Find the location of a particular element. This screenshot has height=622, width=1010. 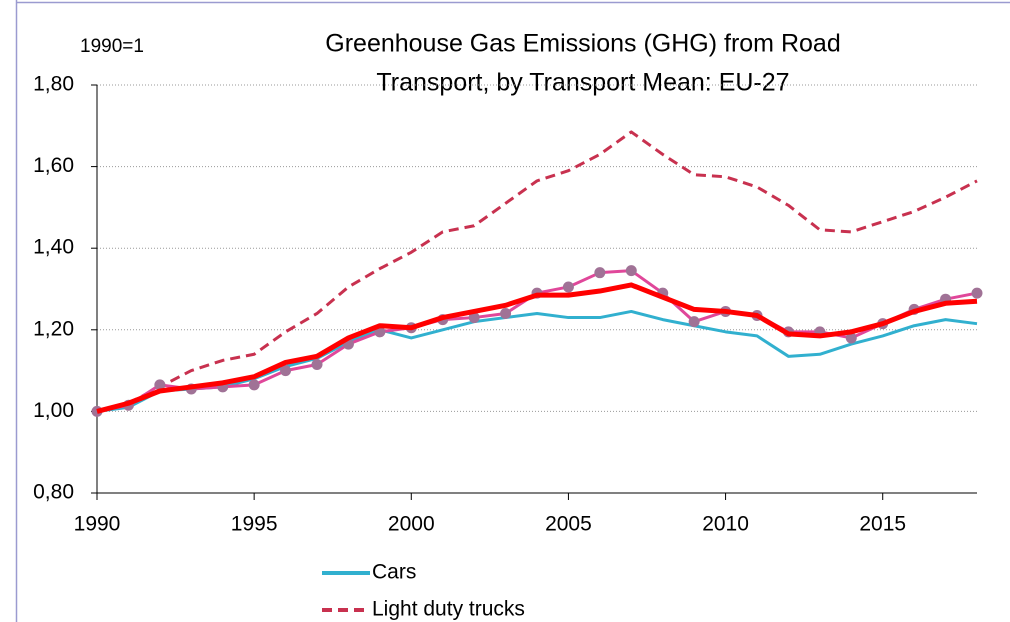

chart-title: Greenhouse Gas Emissions (GHG) from Road is located at coordinates (582, 44).